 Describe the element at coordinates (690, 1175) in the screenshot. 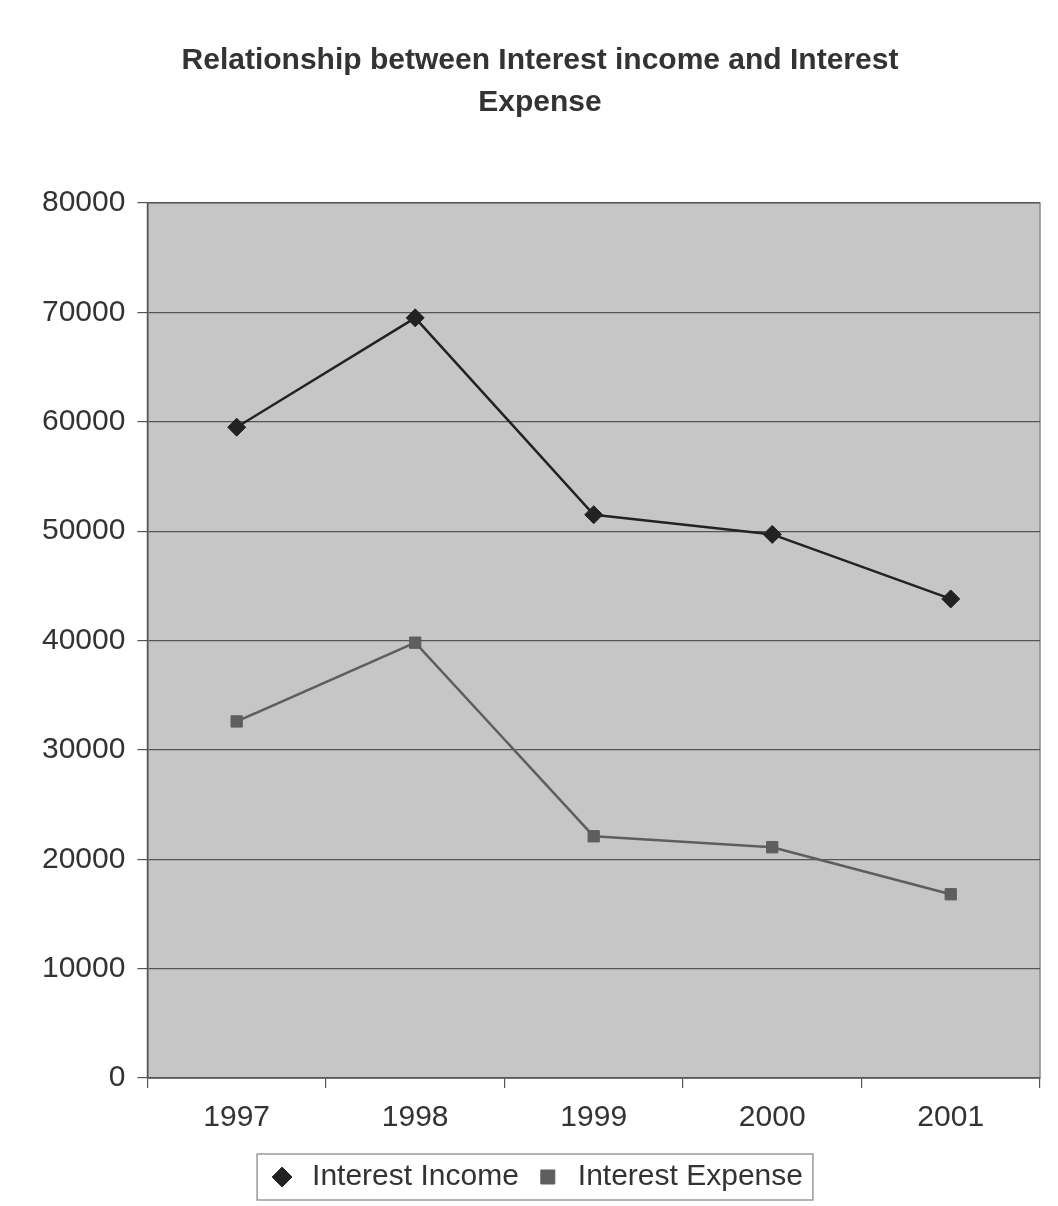

I see `legend-label: Interest Expense` at that location.